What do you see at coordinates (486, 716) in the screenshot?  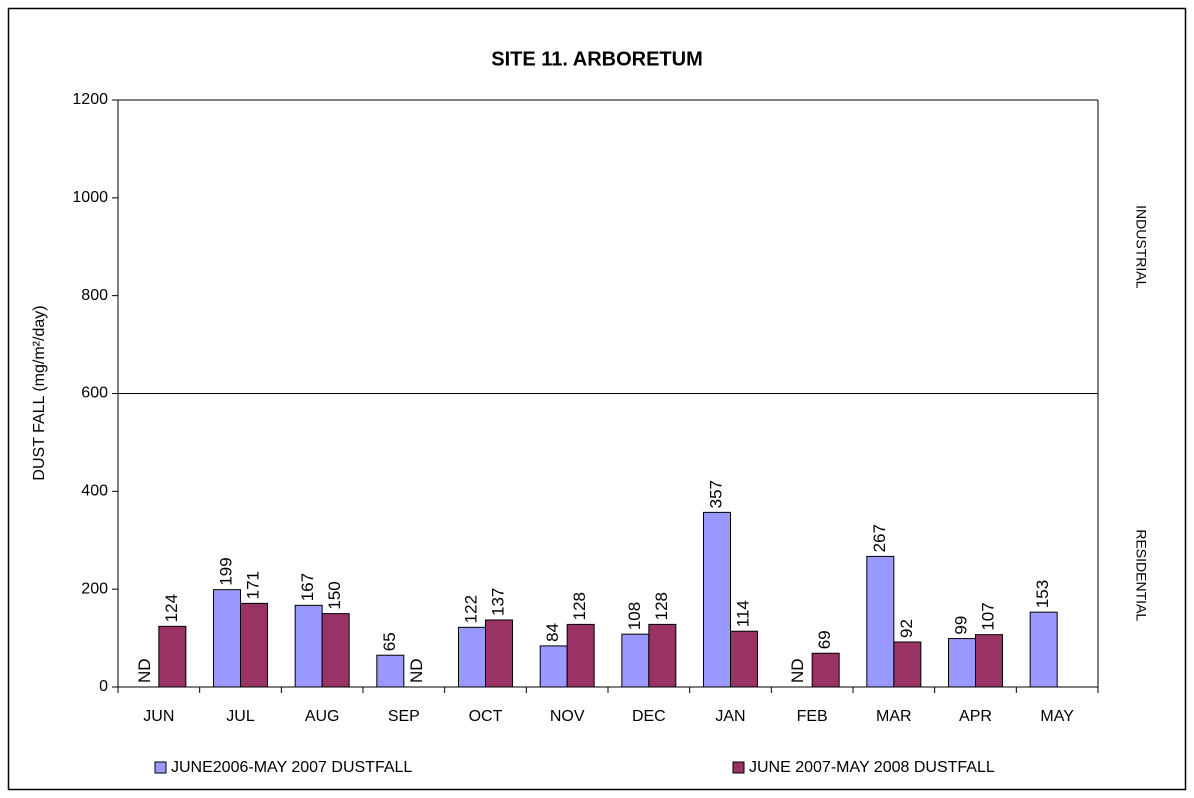 I see `x-tick-label: OCT` at bounding box center [486, 716].